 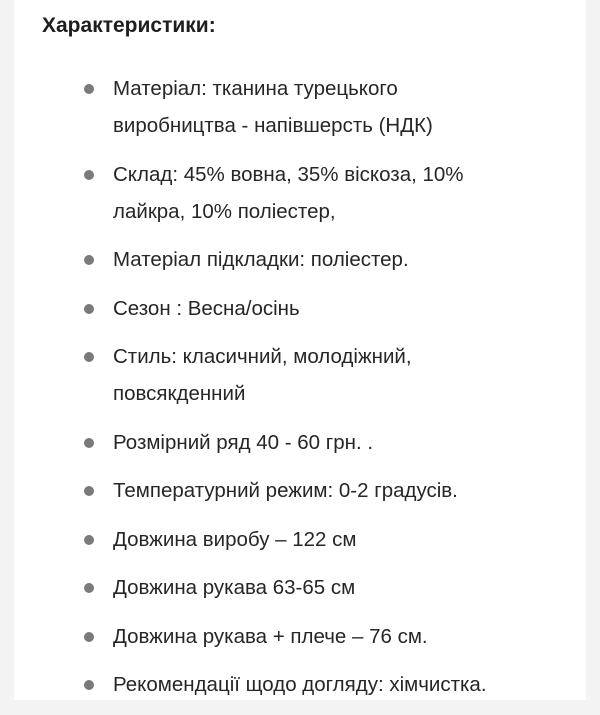 What do you see at coordinates (255, 88) in the screenshot?
I see `list-item-text: Матеріал: тканина турецького` at bounding box center [255, 88].